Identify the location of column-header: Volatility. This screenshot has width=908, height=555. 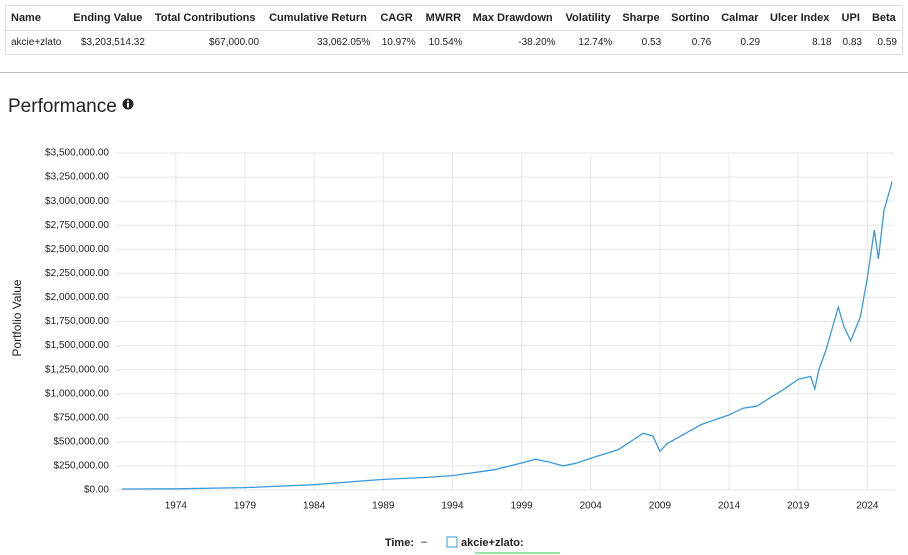
(589, 18).